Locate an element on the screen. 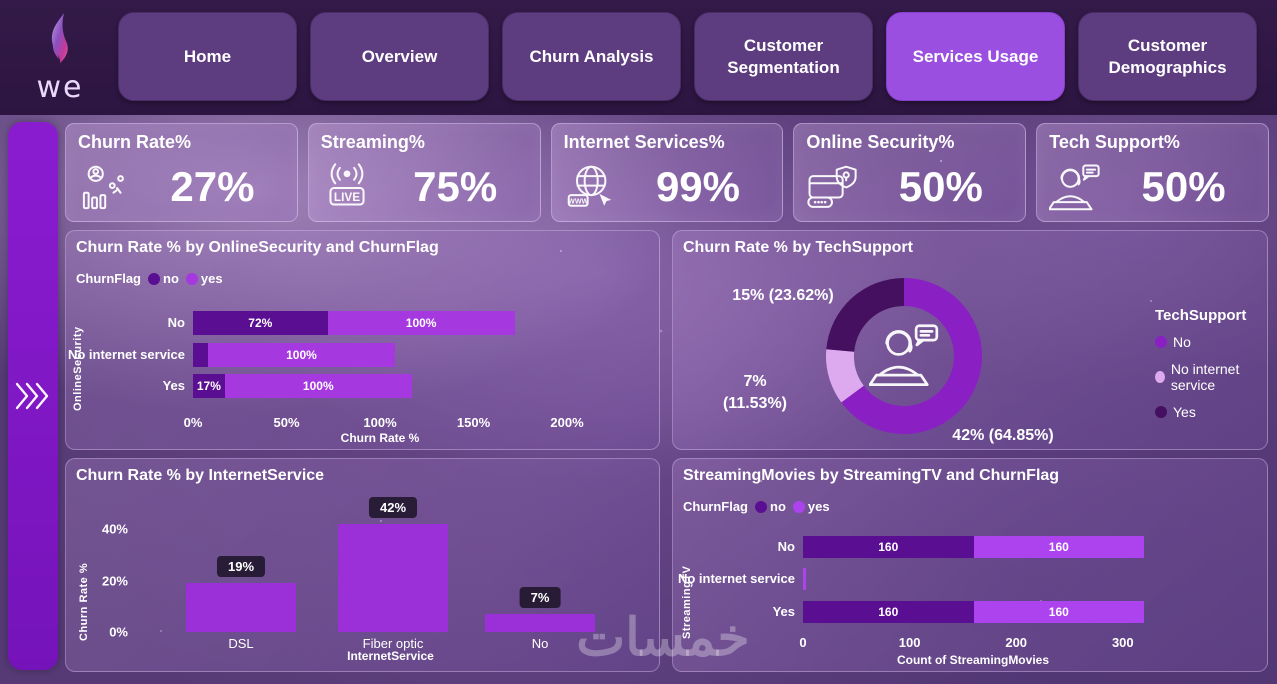 Image resolution: width=1277 pixels, height=684 pixels. tab-home: Home is located at coordinates (207, 56).